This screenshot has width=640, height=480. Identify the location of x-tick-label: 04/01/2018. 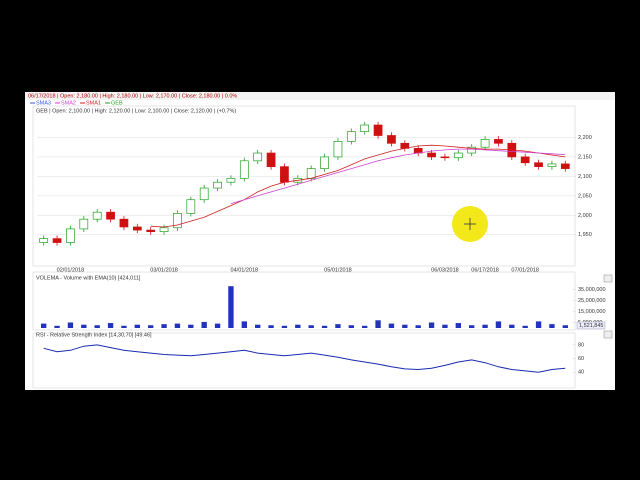
(245, 270).